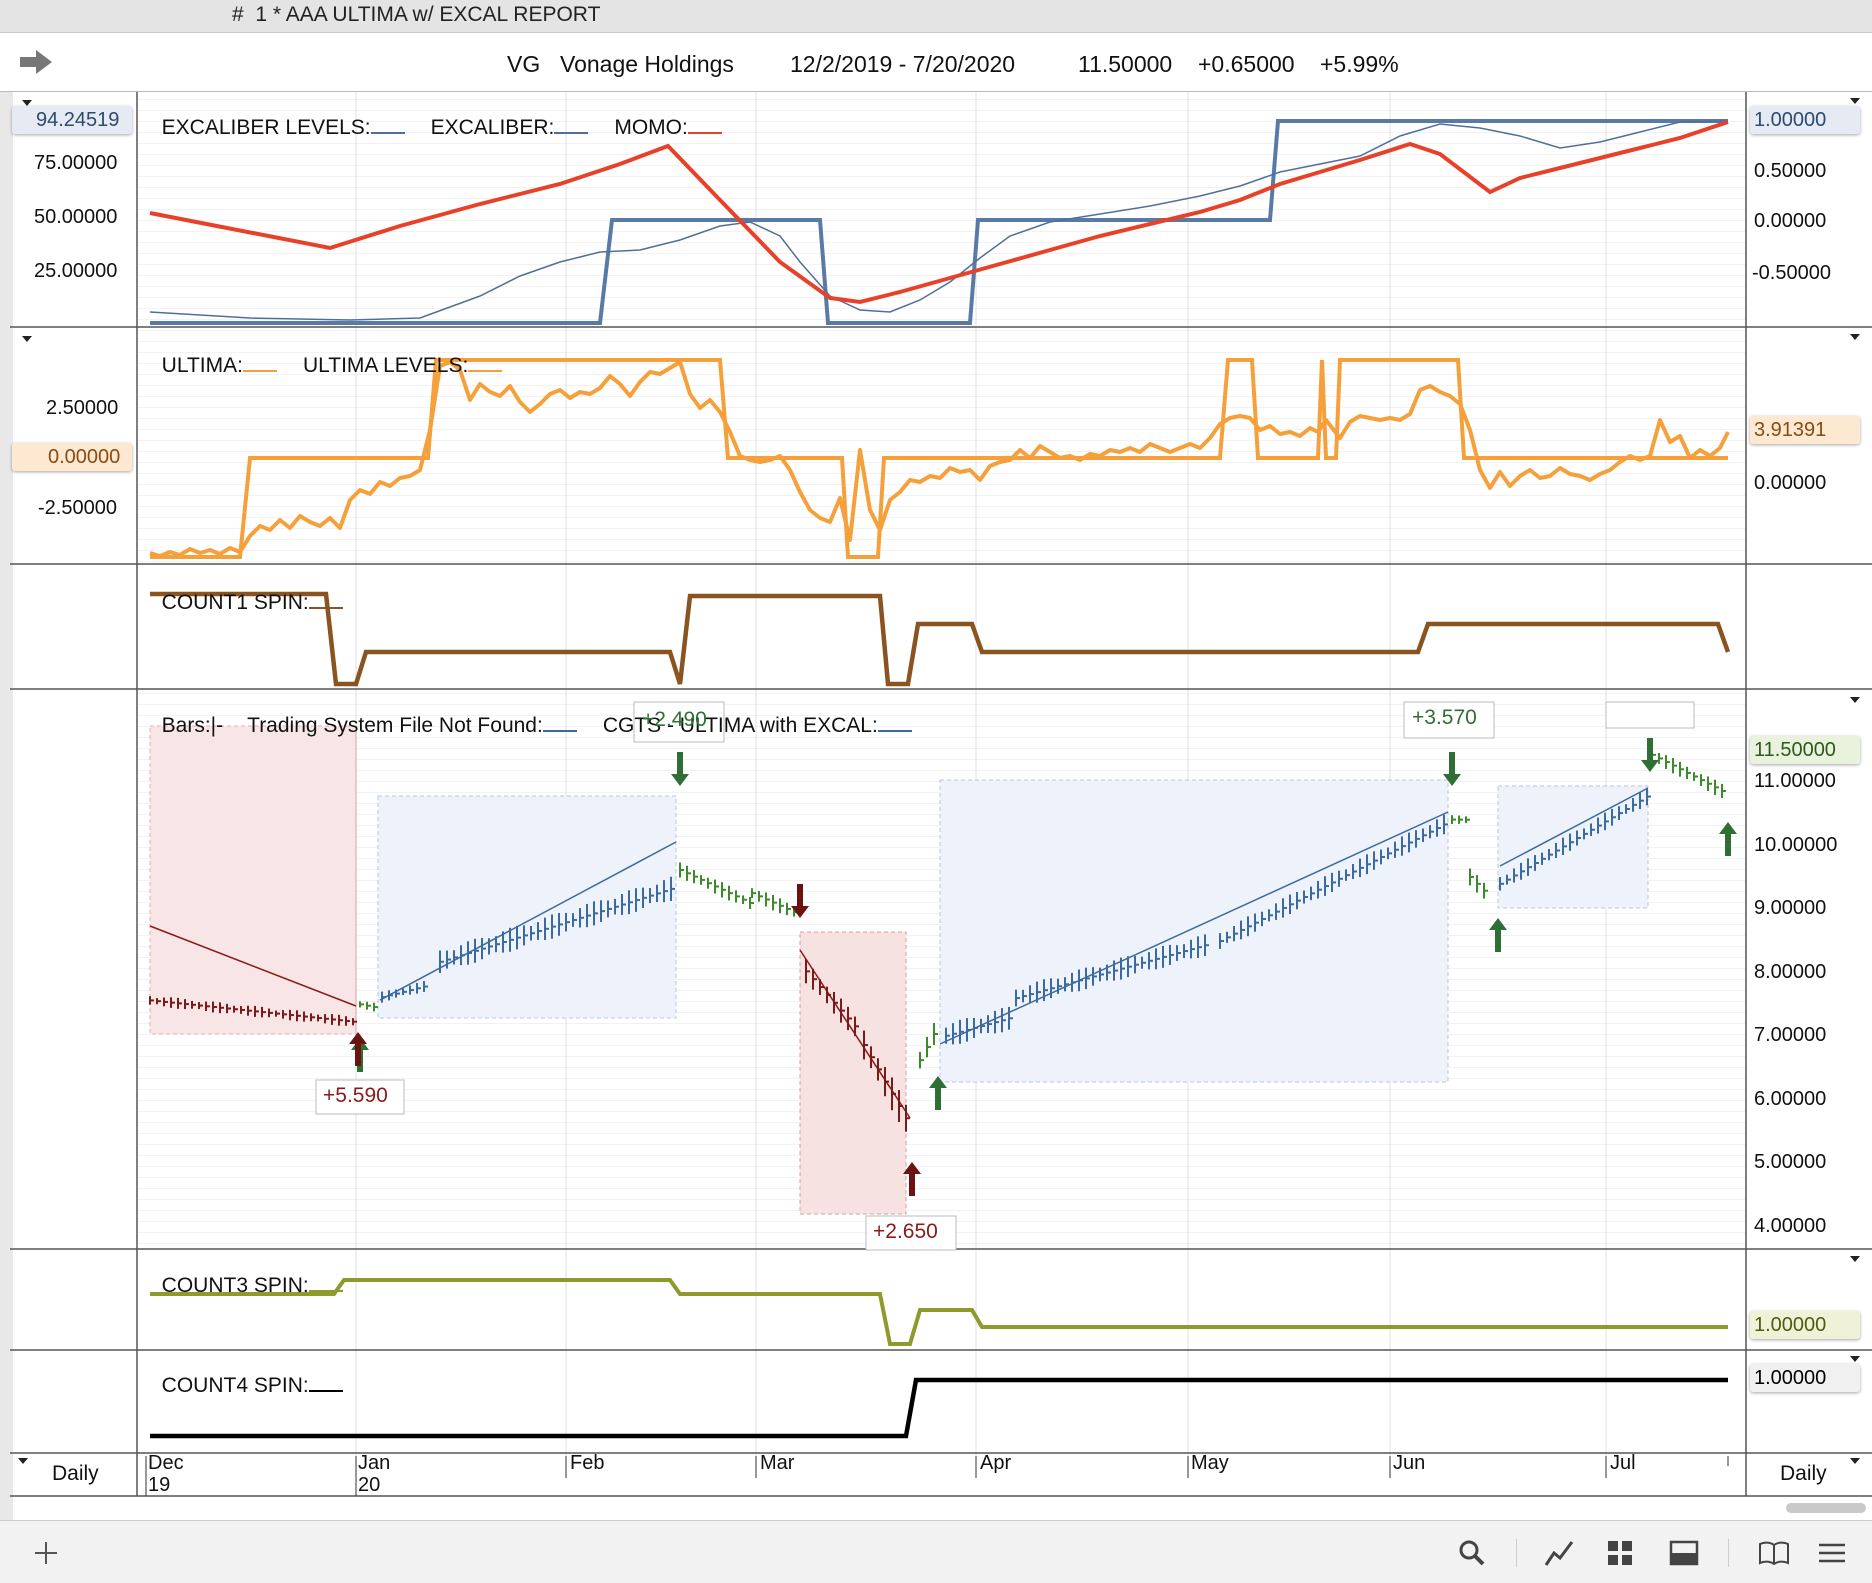 The width and height of the screenshot is (1872, 1583). Describe the element at coordinates (75, 1473) in the screenshot. I see `period-selector-left: Daily` at that location.